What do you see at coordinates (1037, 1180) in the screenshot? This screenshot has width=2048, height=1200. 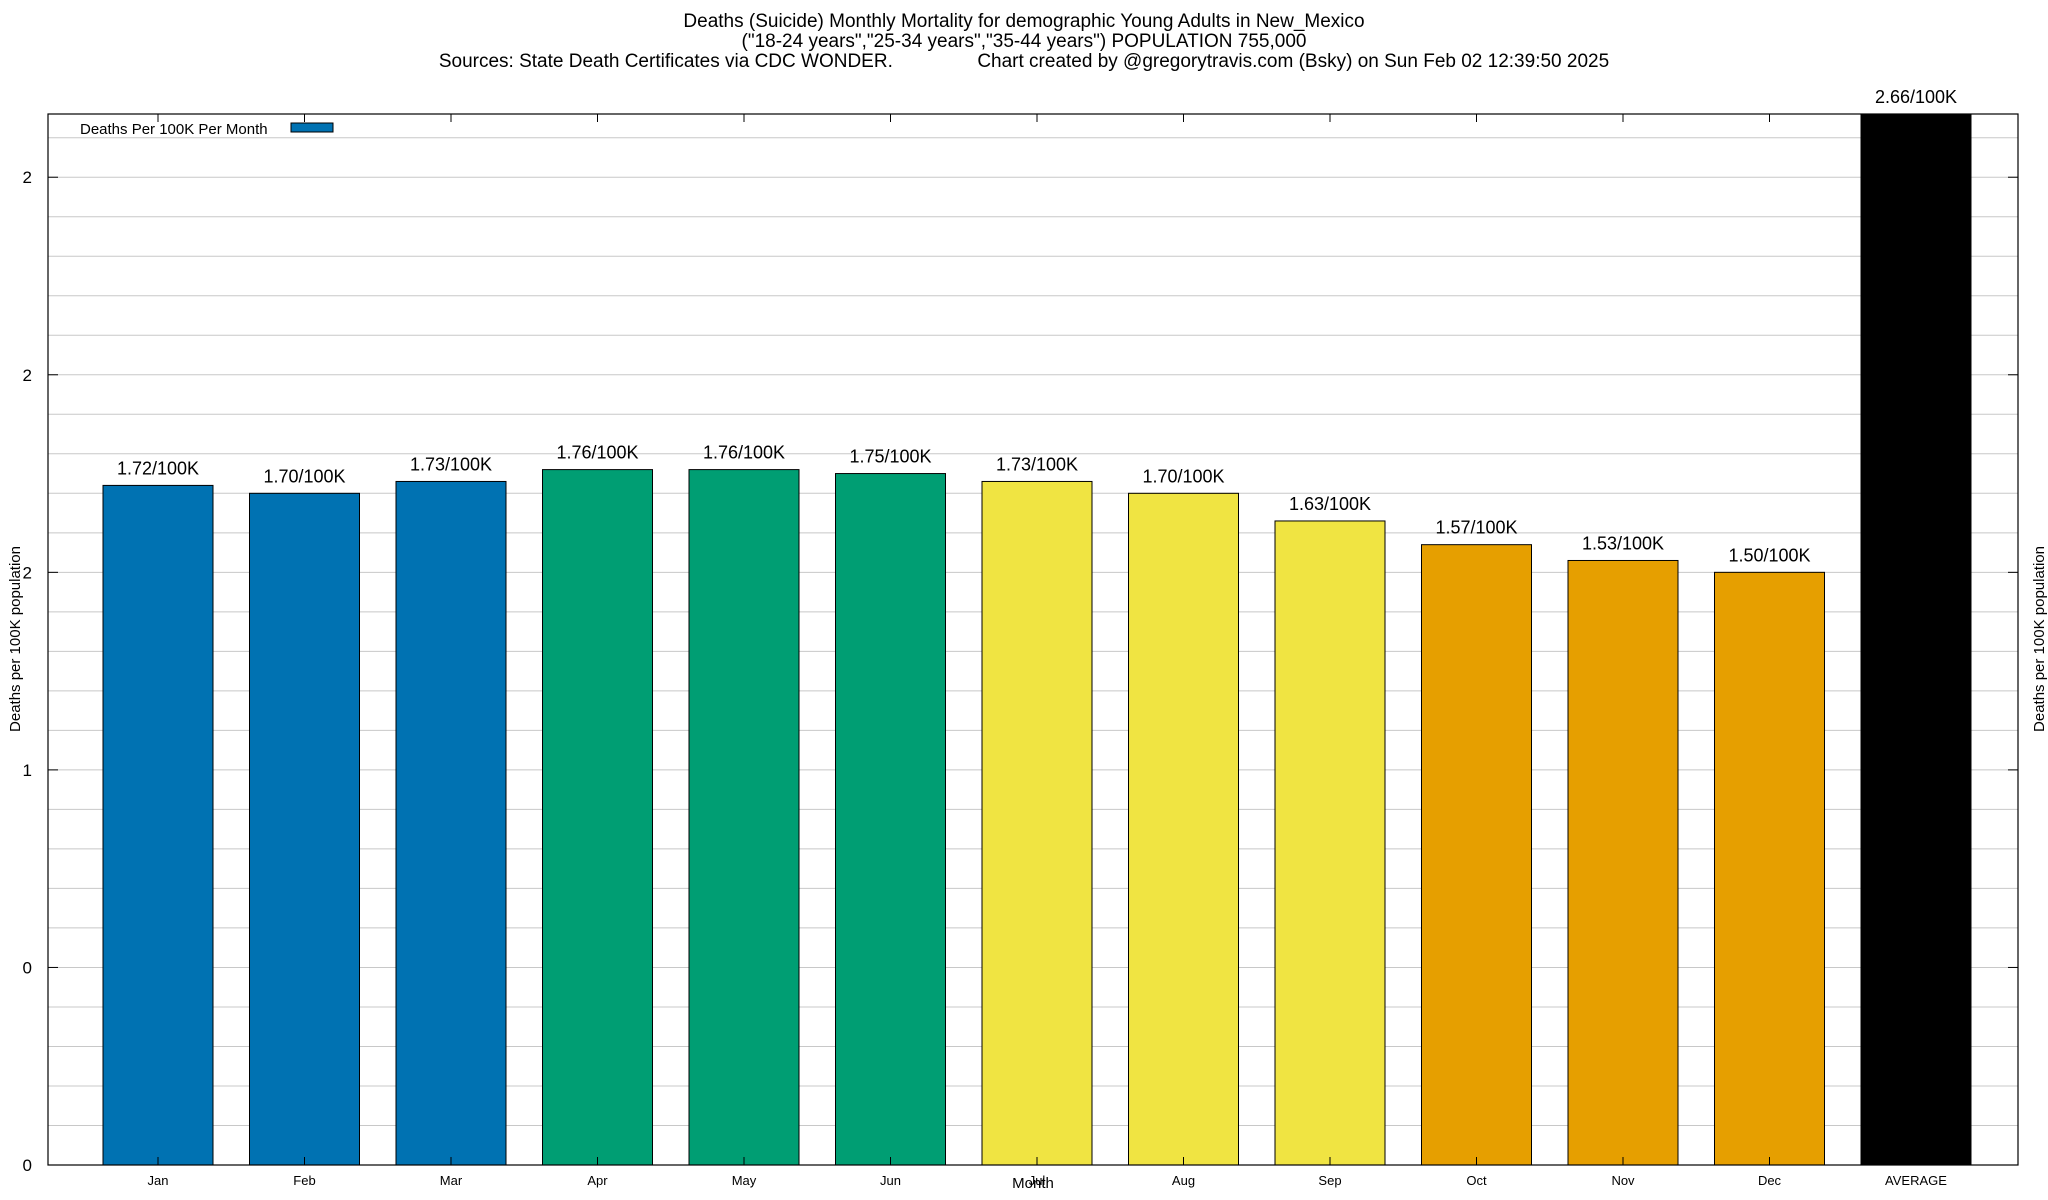 I see `x-tick-label: Jul` at bounding box center [1037, 1180].